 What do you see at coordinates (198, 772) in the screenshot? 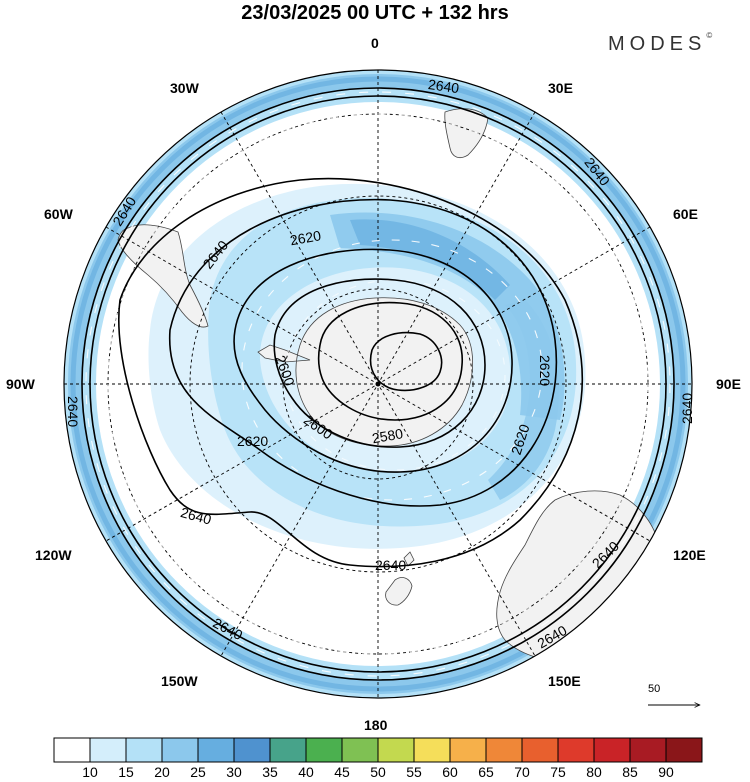
I see `colorbar-tick-label: 25` at bounding box center [198, 772].